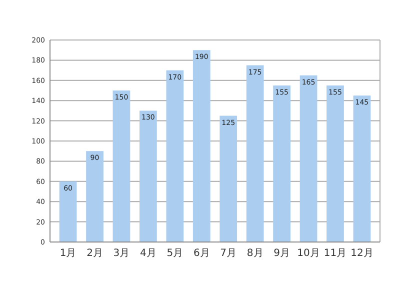 This screenshot has height=300, width=400. I want to click on x-tick-label: 3月, so click(121, 253).